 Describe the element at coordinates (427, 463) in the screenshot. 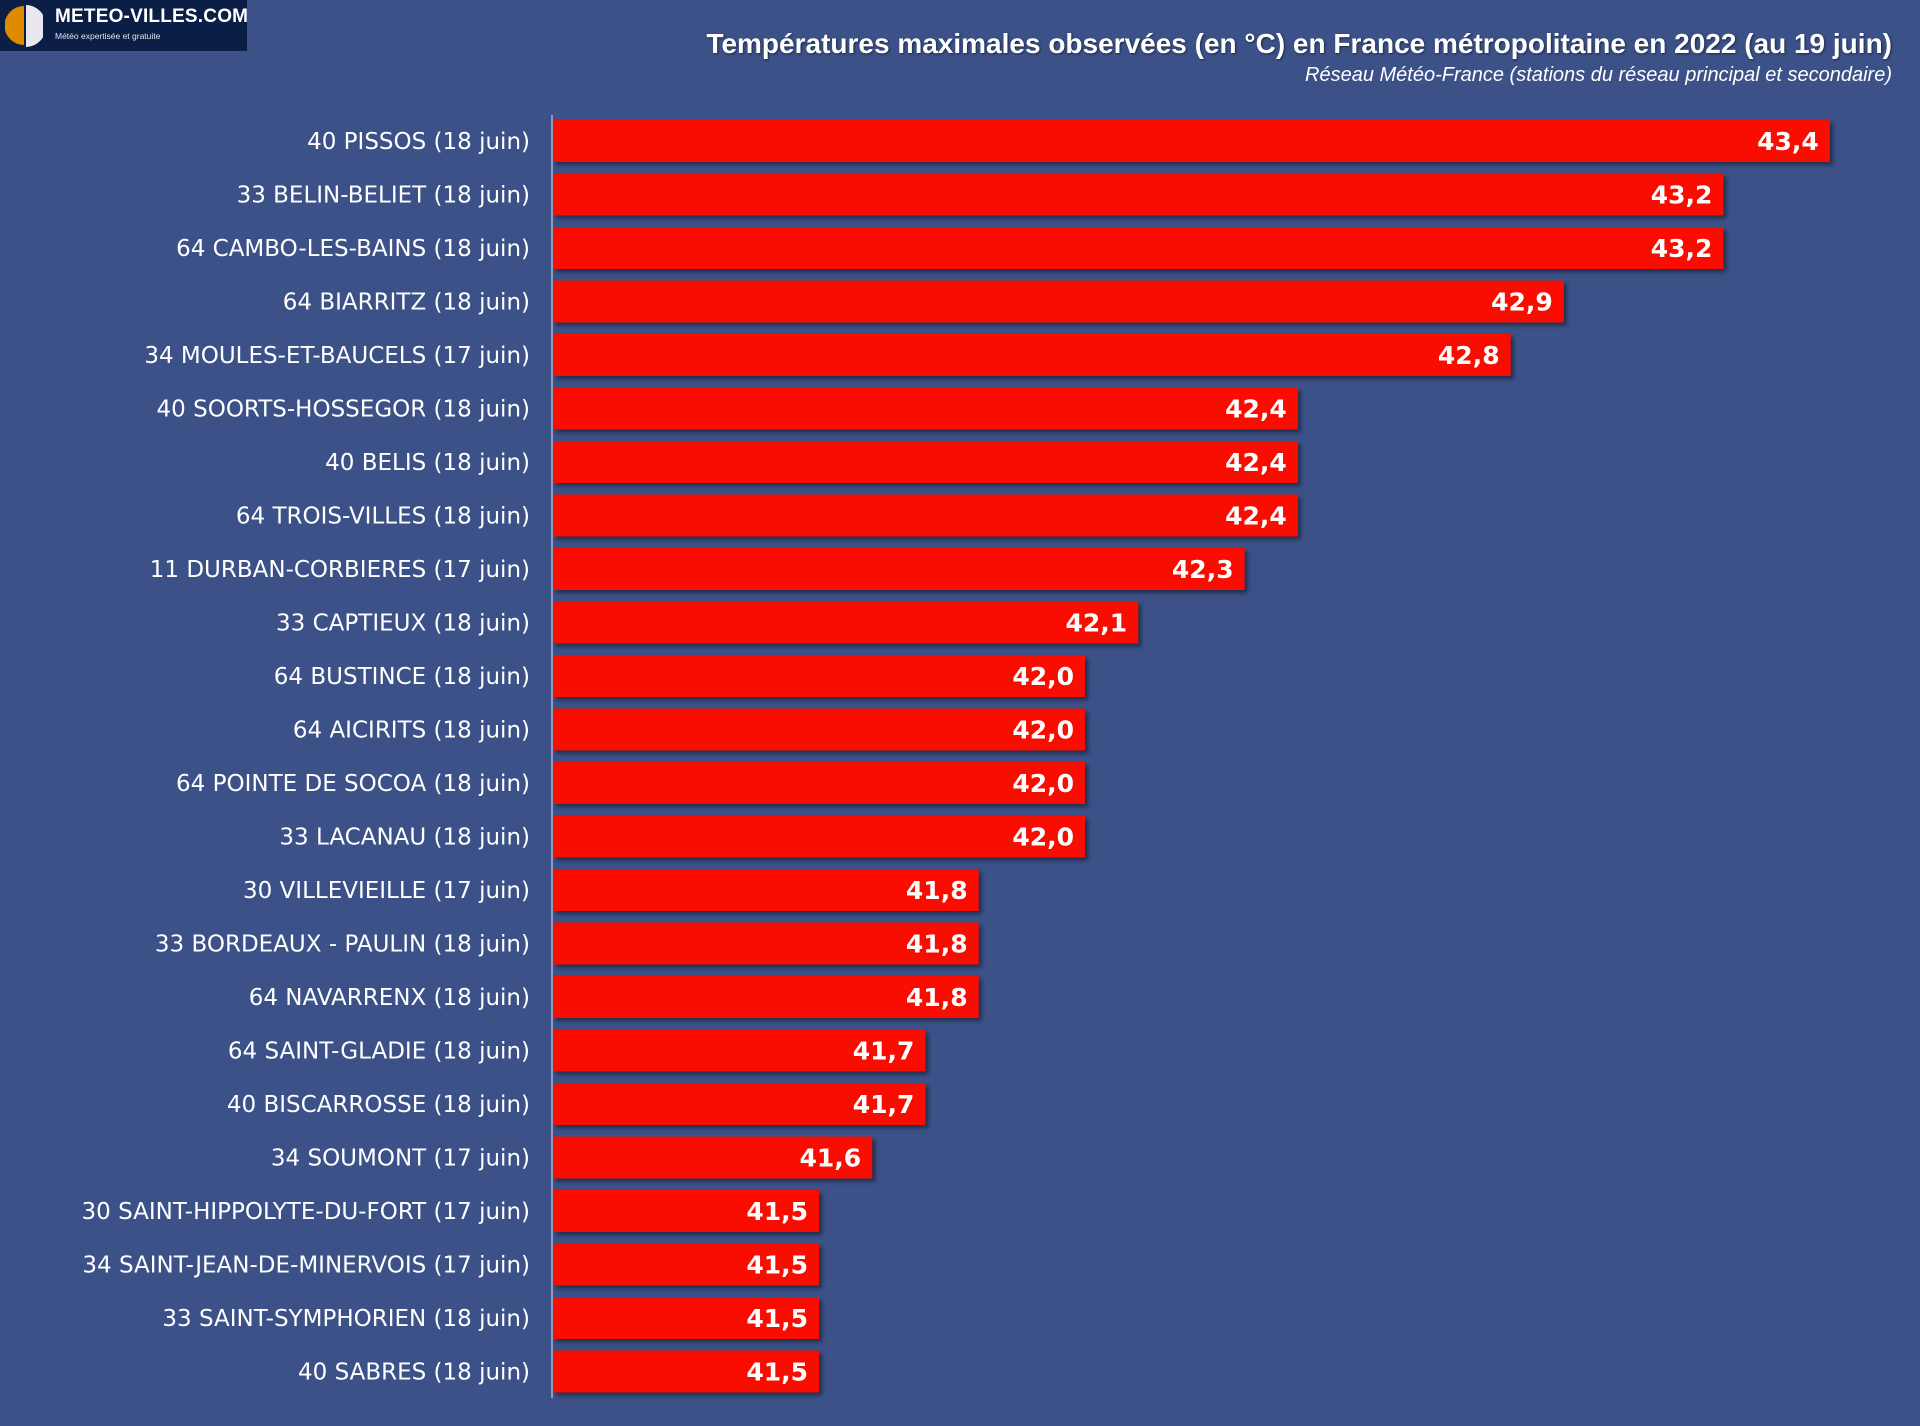

I see `category-label: 40 BELIS (18 juin)` at that location.